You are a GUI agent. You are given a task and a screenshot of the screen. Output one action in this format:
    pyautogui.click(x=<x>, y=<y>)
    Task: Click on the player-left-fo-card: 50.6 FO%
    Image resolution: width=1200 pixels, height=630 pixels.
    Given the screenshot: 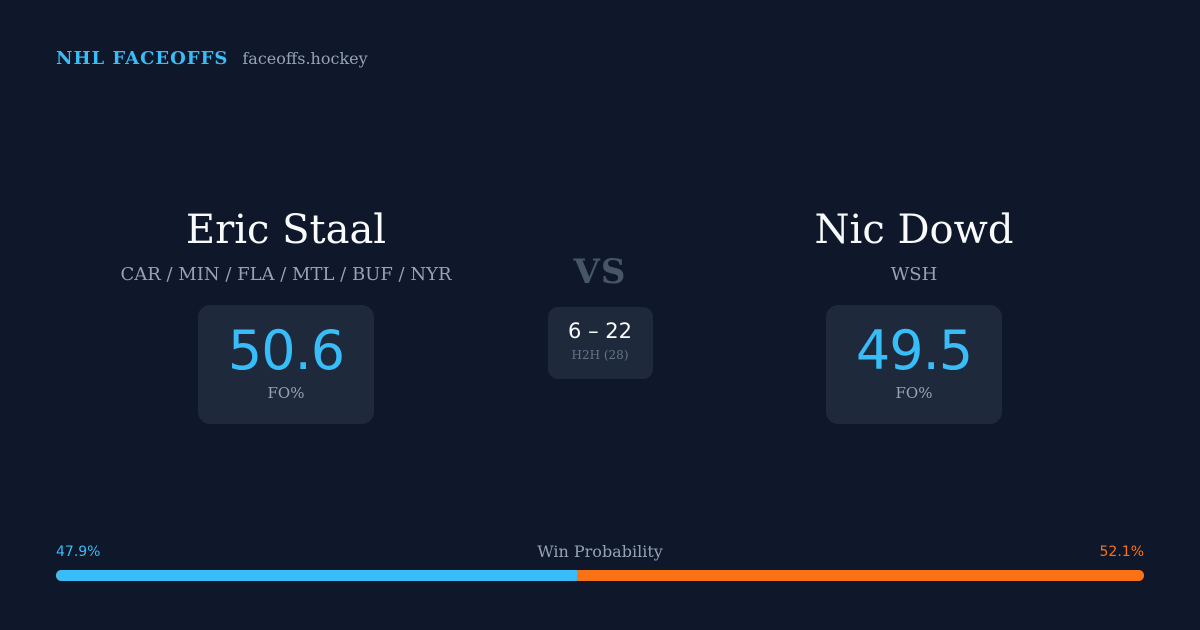 What is the action you would take?
    pyautogui.click(x=286, y=364)
    